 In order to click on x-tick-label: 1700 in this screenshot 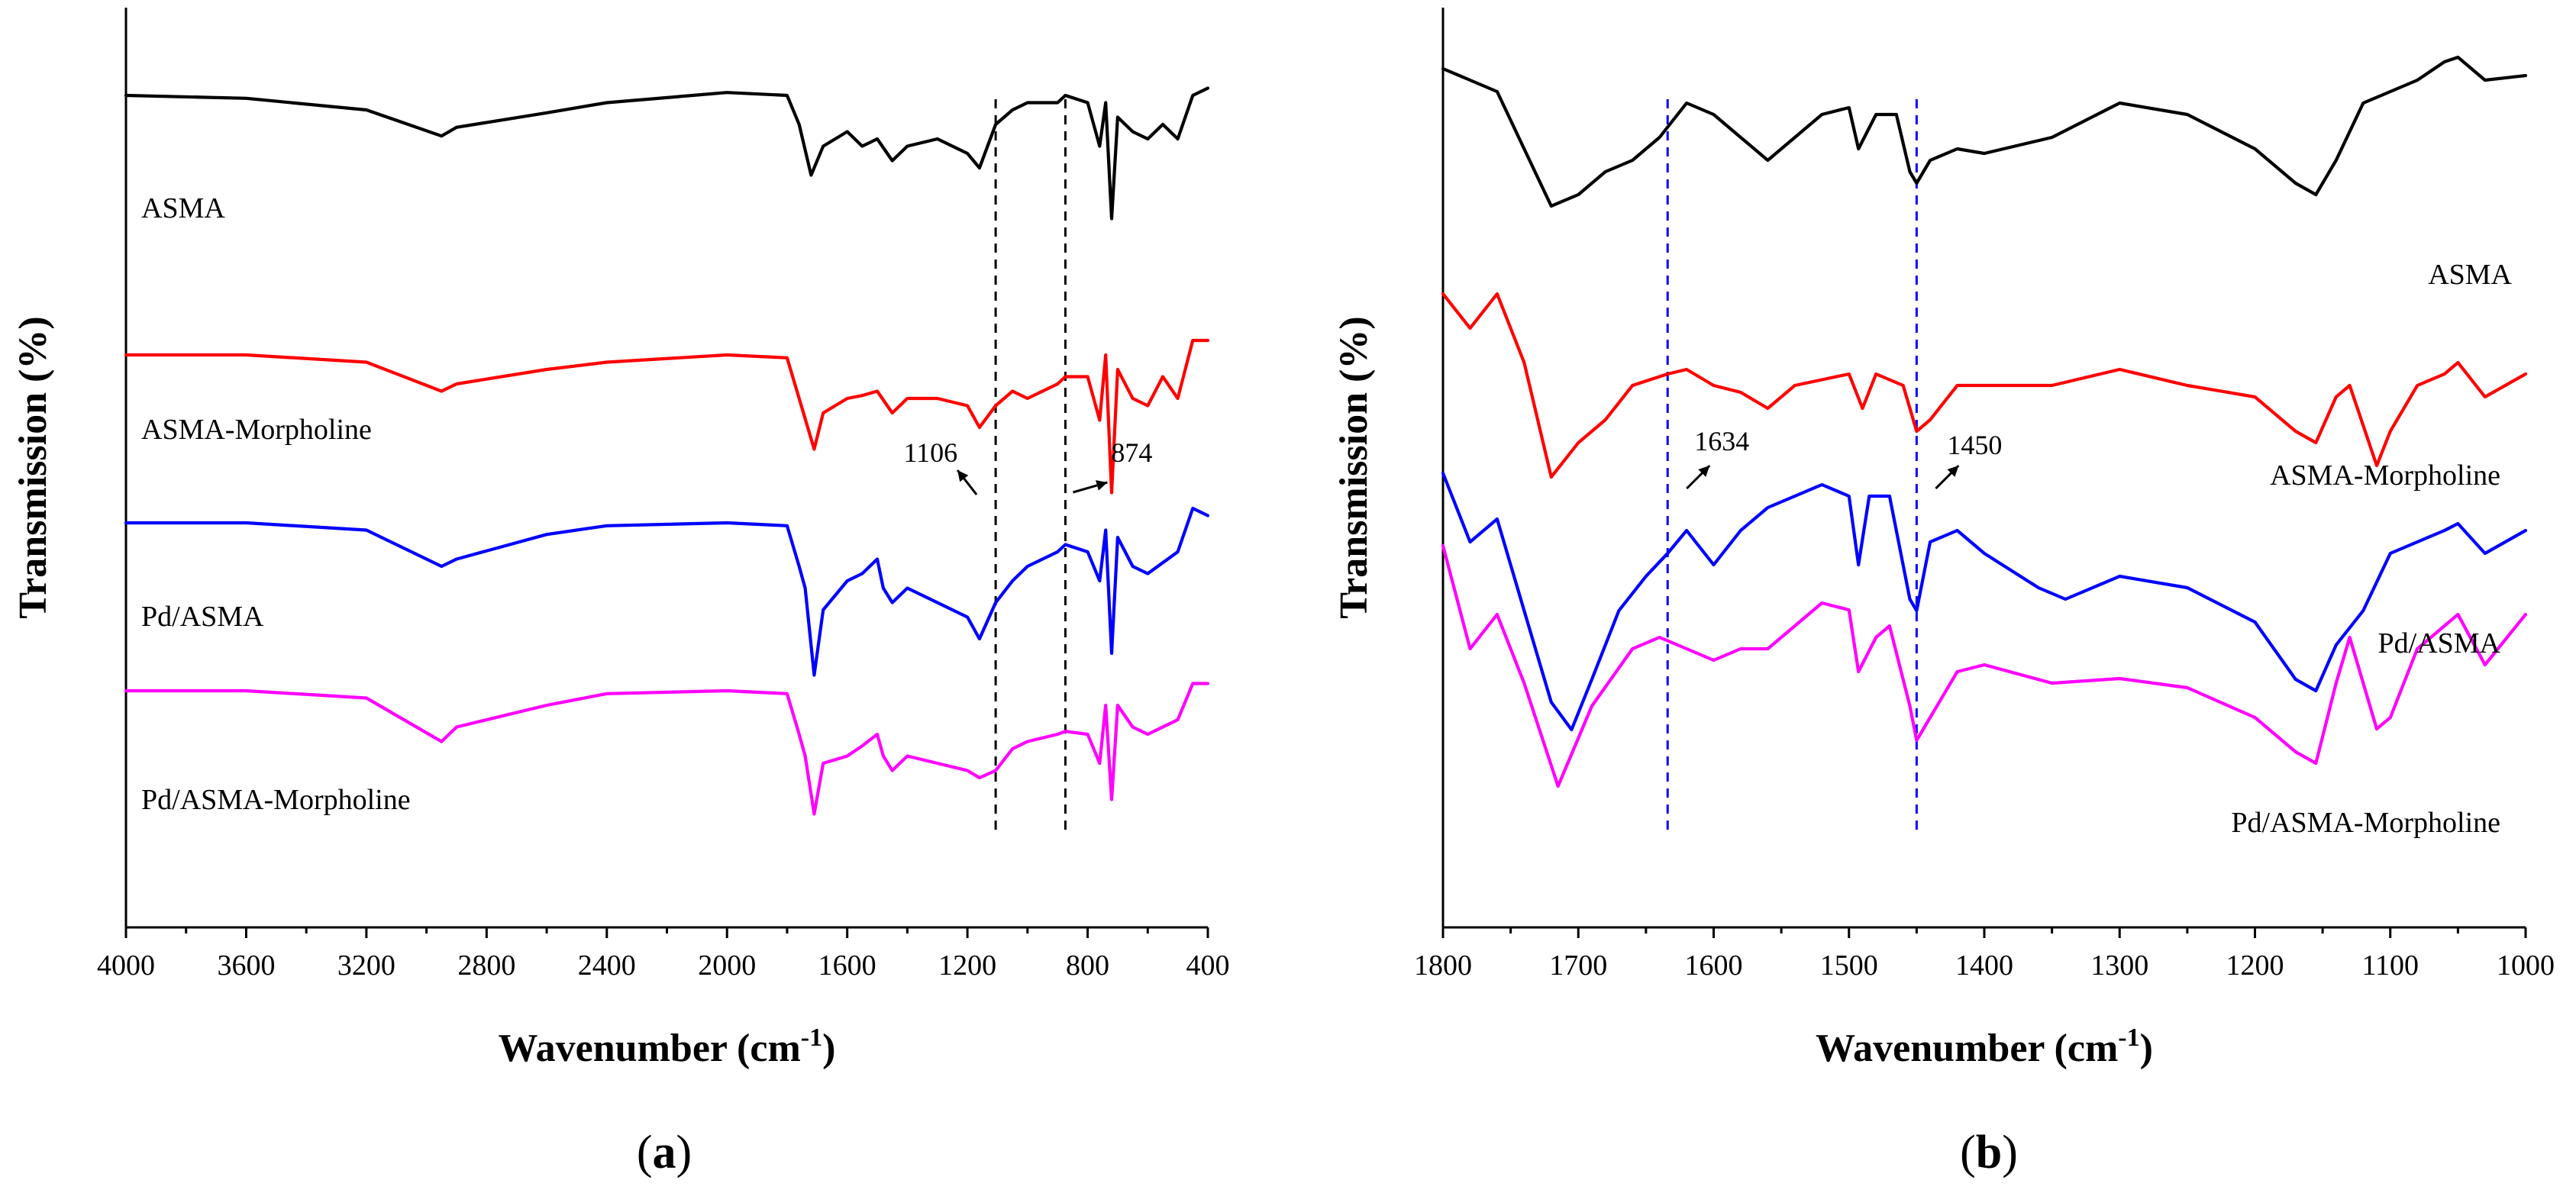, I will do `click(1578, 966)`.